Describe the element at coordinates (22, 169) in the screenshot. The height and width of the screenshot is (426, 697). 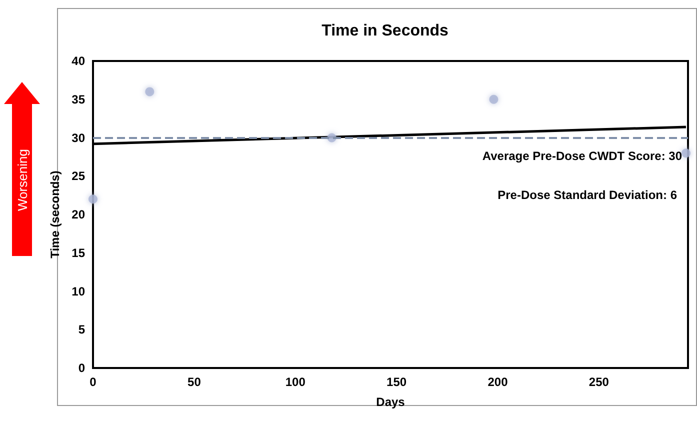
I see `arrow-icon: Worsening` at that location.